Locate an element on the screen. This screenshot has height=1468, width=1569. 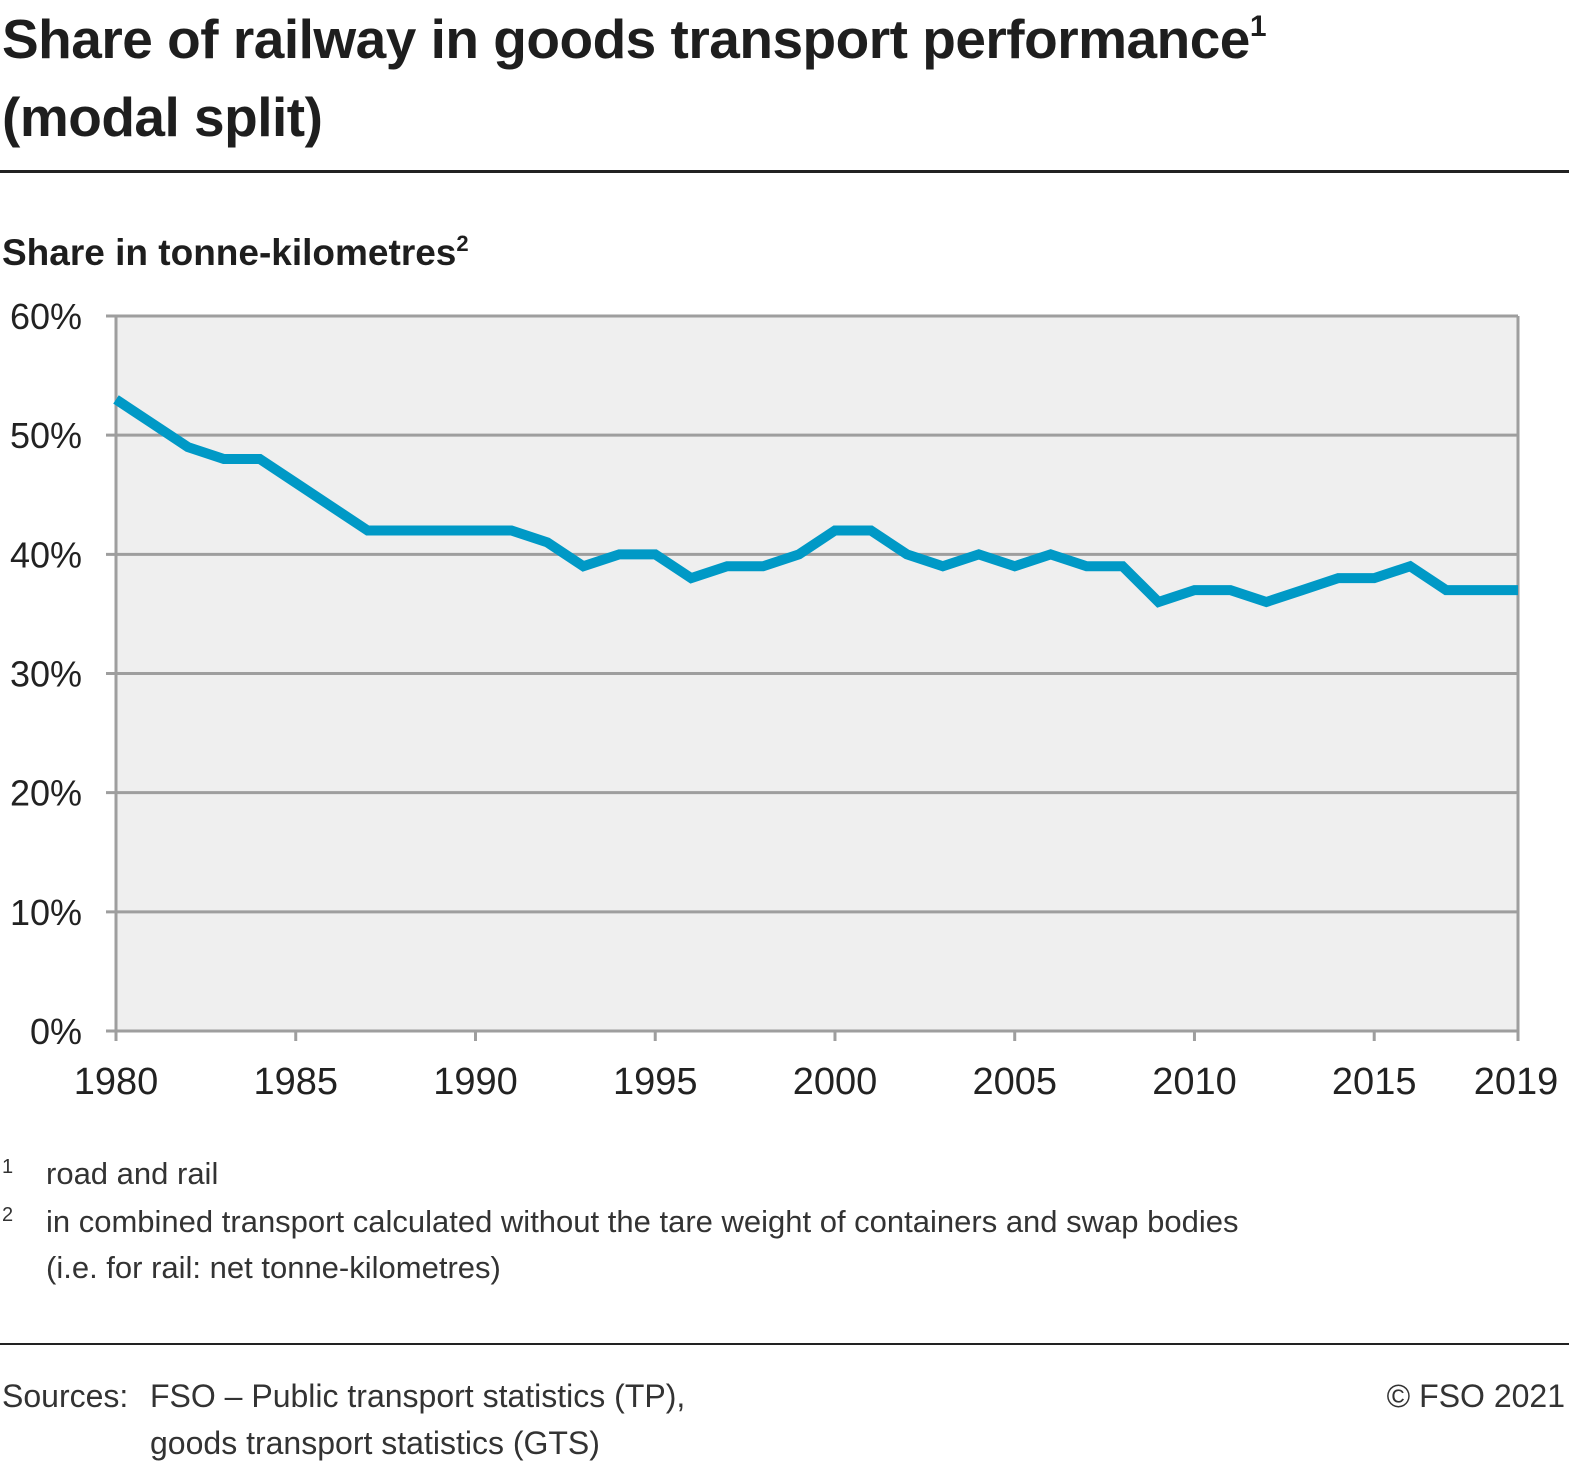
y-tick-label: 40% is located at coordinates (46, 554).